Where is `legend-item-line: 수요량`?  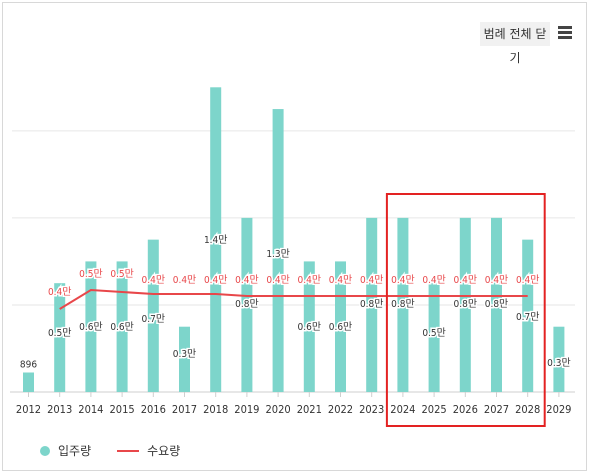
legend-item-line: 수요량 is located at coordinates (148, 450).